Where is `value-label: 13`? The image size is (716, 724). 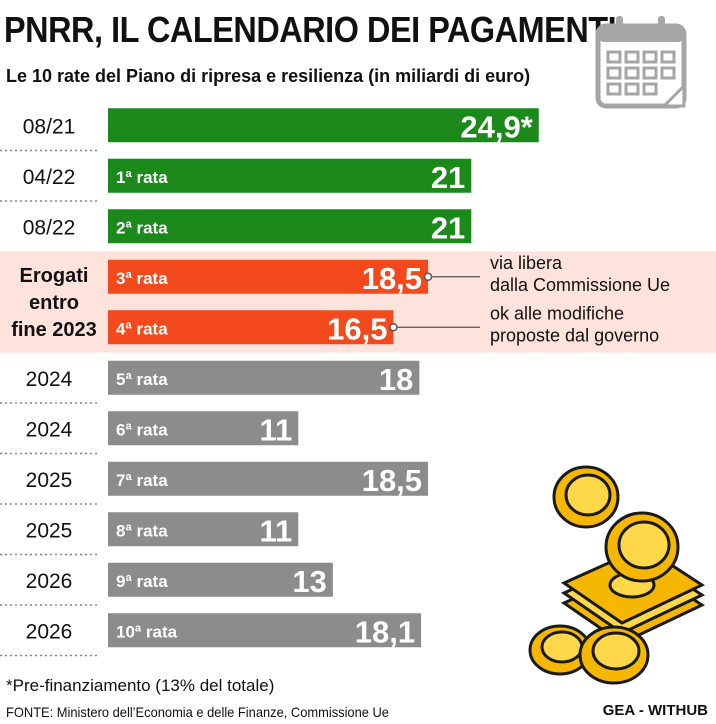
value-label: 13 is located at coordinates (309, 581).